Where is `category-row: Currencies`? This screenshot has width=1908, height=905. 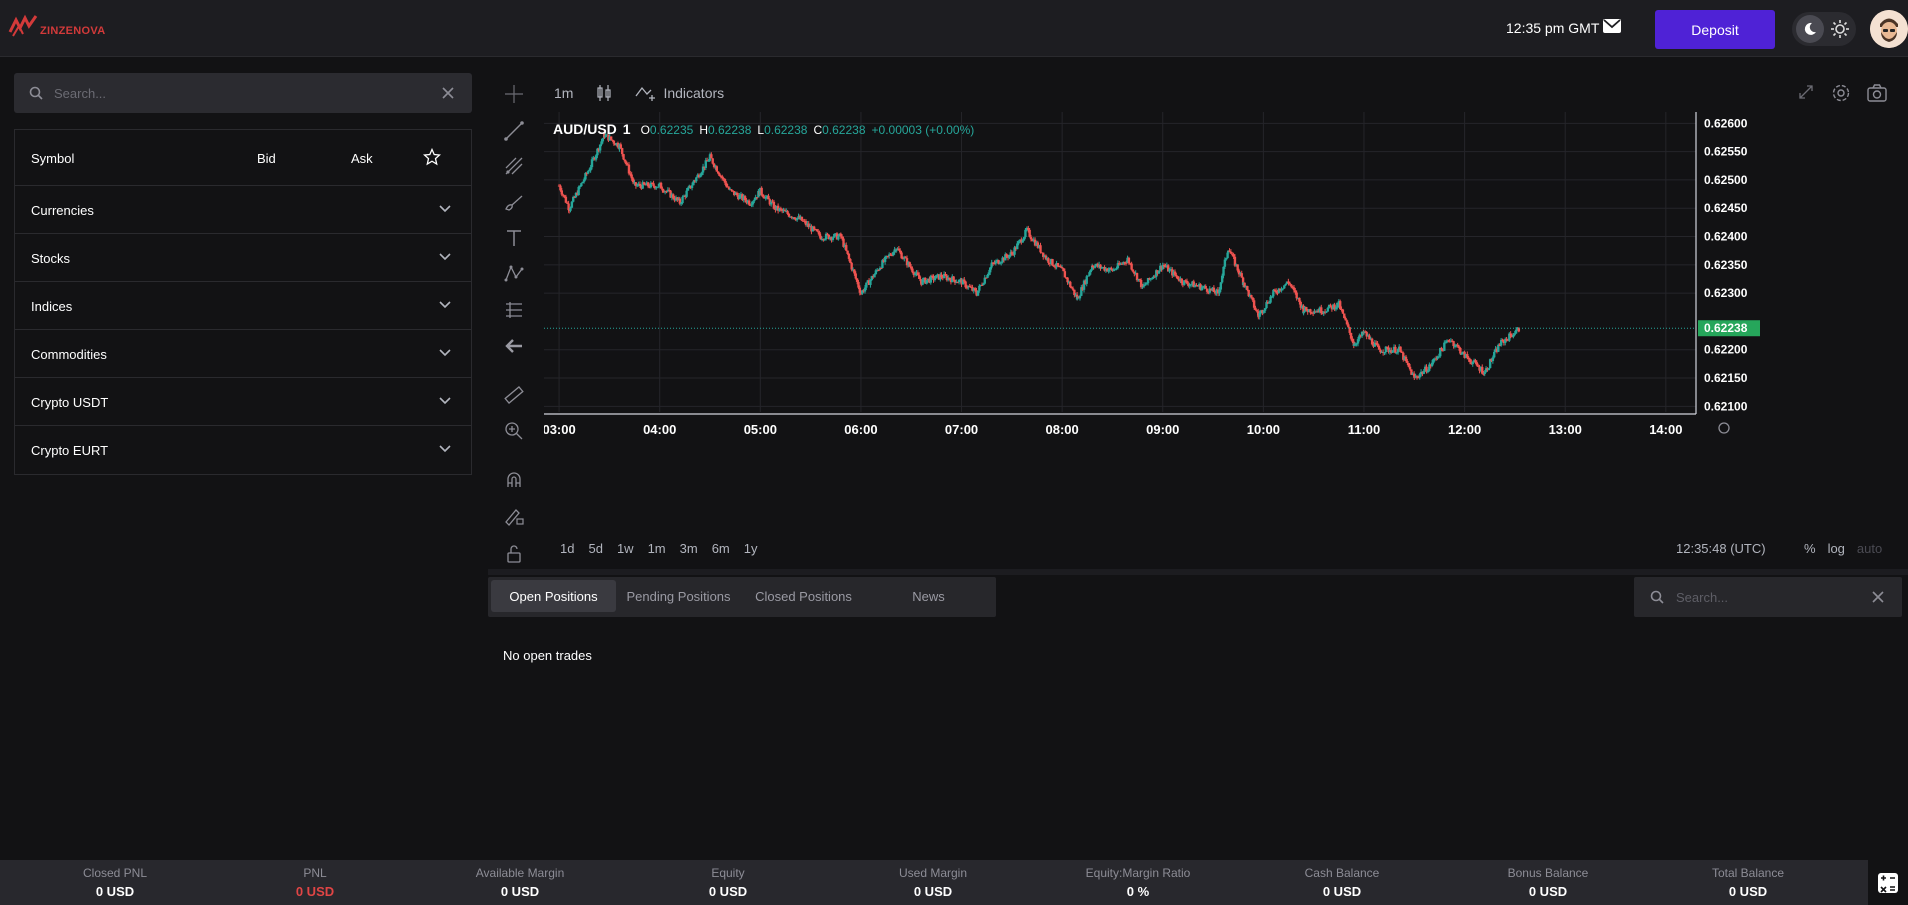
category-row: Currencies is located at coordinates (243, 210).